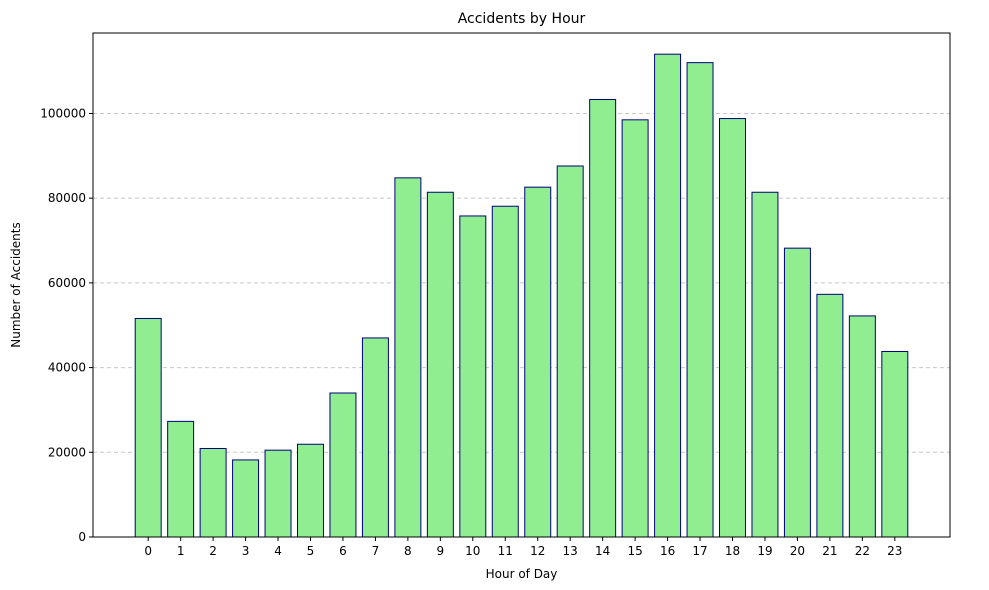  What do you see at coordinates (67, 368) in the screenshot?
I see `y-tick-label: 40000` at bounding box center [67, 368].